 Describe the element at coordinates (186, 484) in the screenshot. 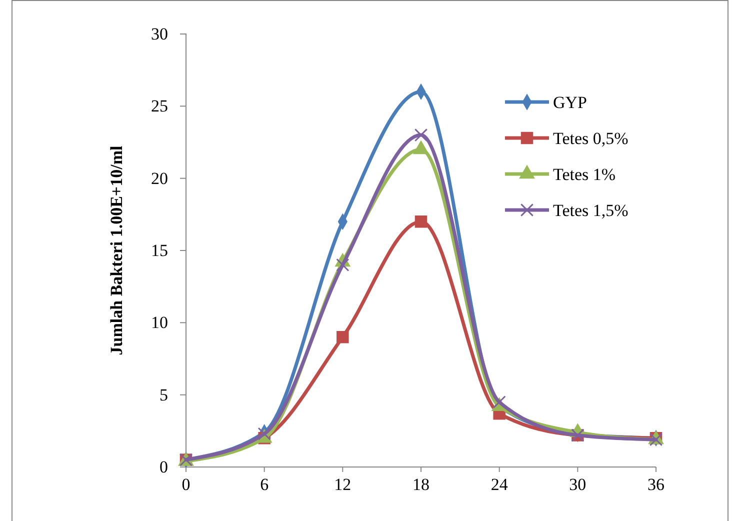

I see `x-tick-label: 0` at that location.